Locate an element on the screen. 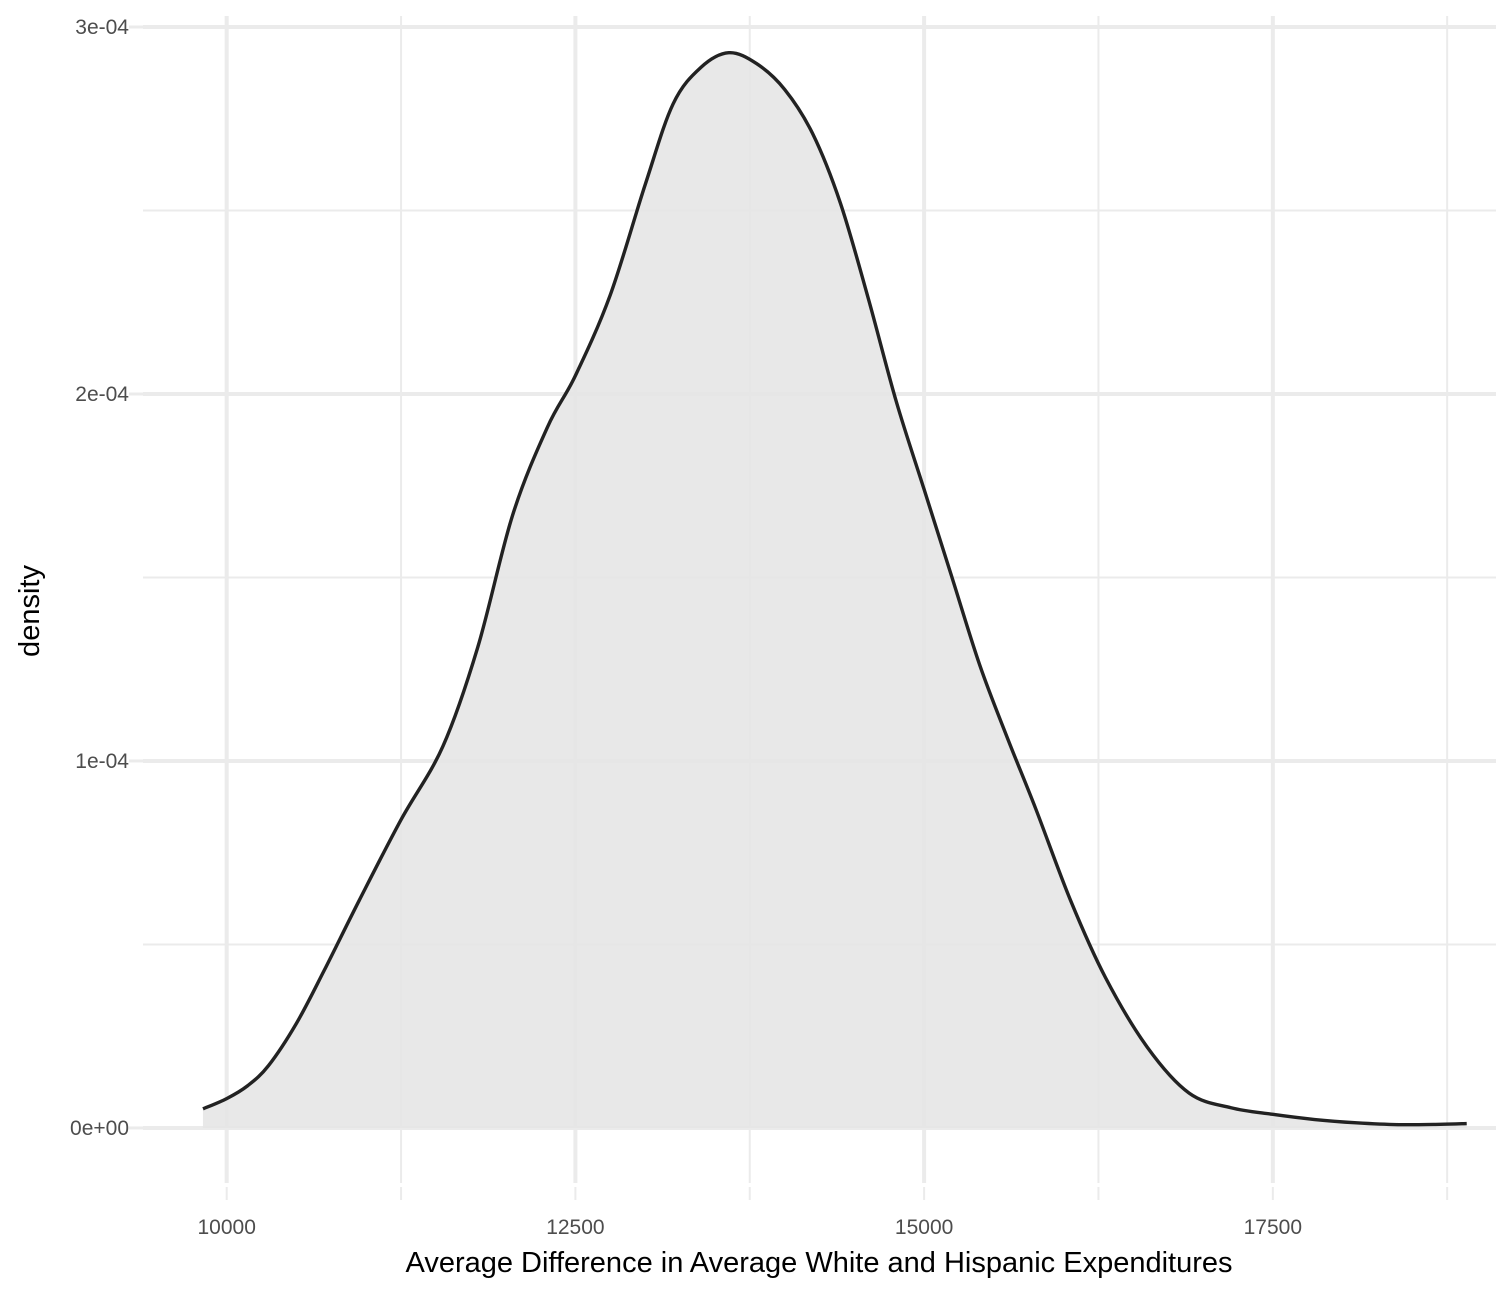  x-tick-label: 10000 is located at coordinates (226, 1227).